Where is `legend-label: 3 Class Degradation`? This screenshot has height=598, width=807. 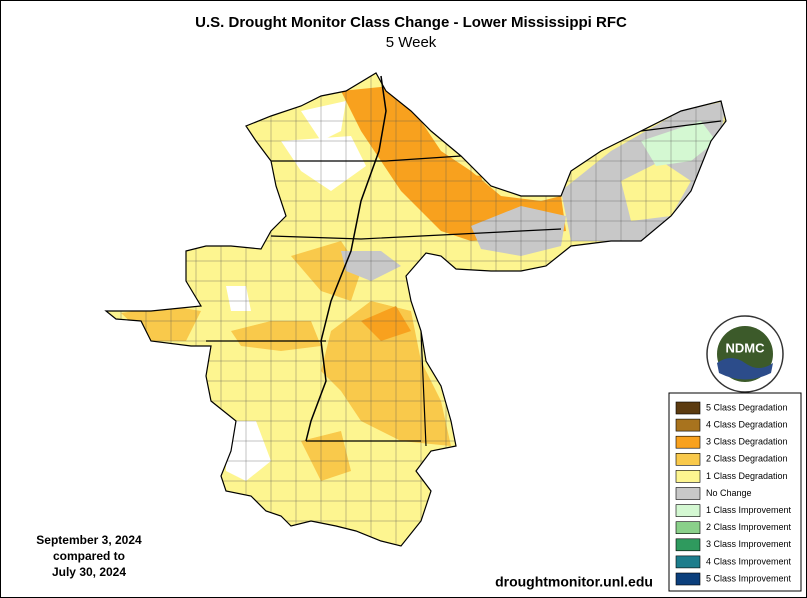 legend-label: 3 Class Degradation is located at coordinates (747, 442).